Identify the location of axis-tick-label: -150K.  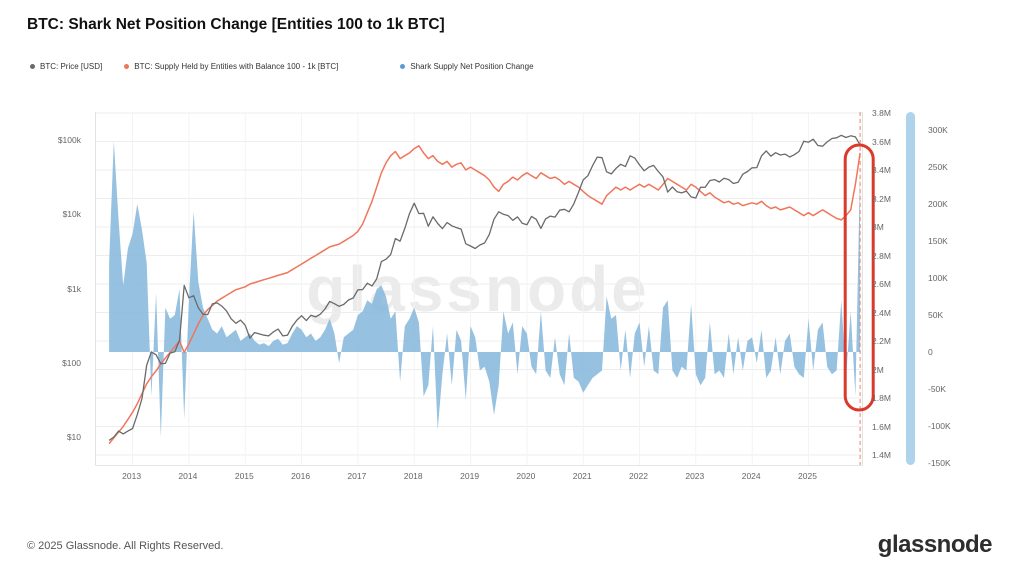
(939, 463).